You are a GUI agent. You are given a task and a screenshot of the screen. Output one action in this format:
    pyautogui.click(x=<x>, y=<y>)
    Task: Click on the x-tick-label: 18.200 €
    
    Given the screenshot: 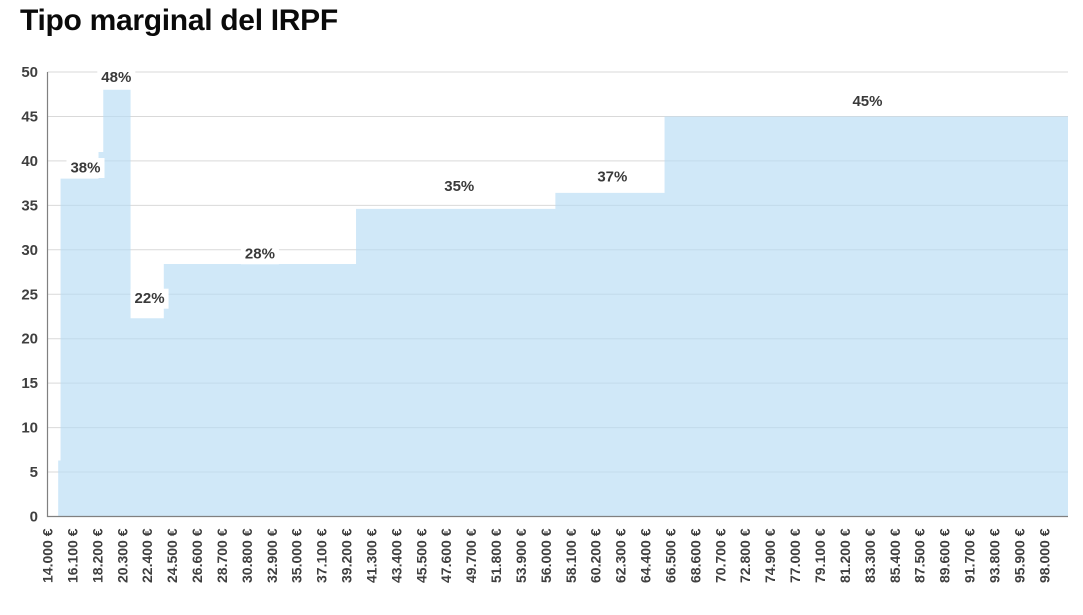 What is the action you would take?
    pyautogui.click(x=97, y=555)
    